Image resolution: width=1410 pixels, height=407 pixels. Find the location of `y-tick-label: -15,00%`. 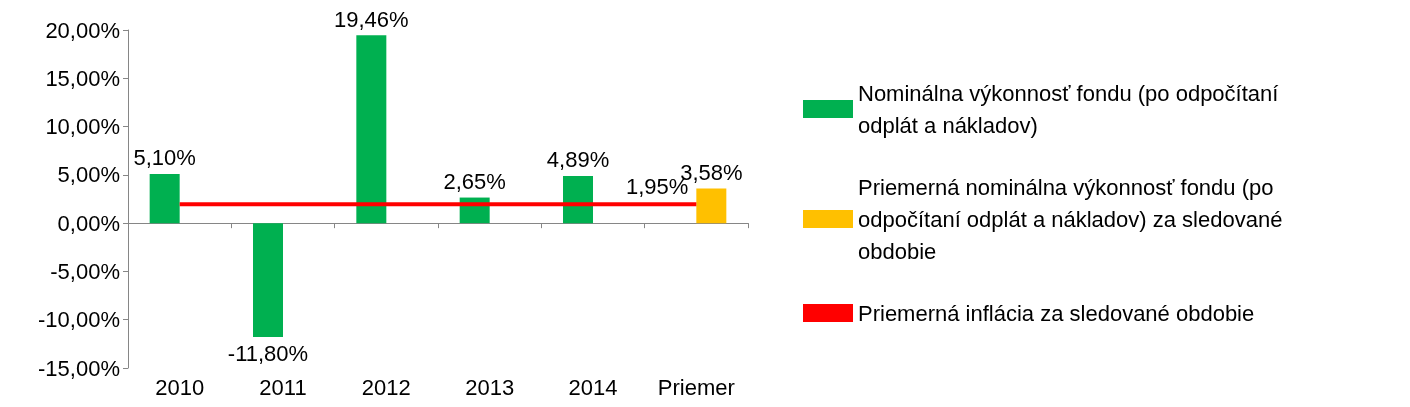

y-tick-label: -15,00% is located at coordinates (79, 368).